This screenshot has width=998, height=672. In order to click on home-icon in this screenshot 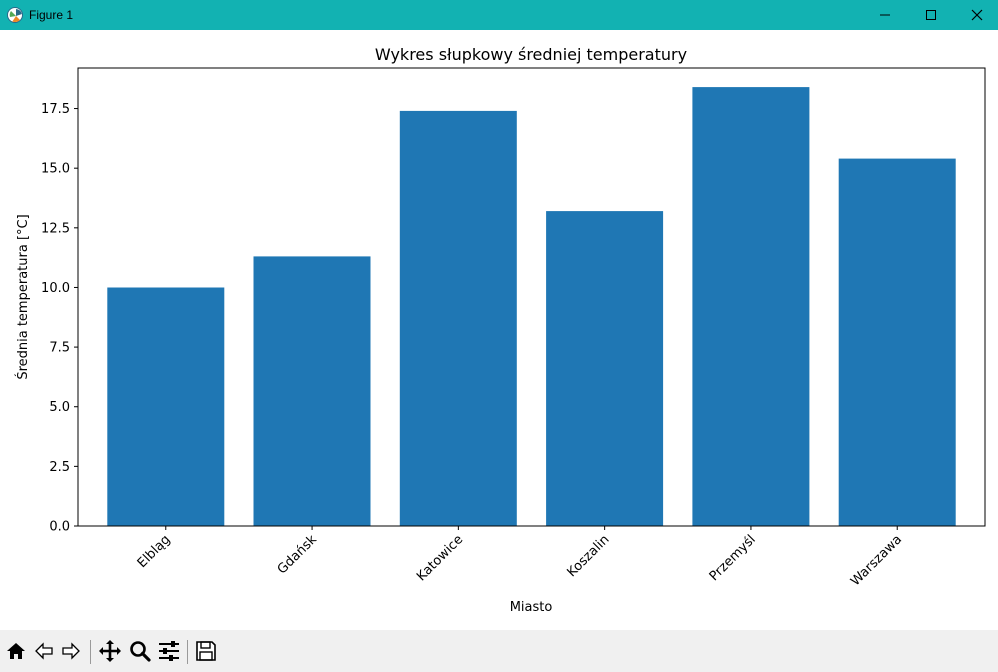, I will do `click(16, 651)`.